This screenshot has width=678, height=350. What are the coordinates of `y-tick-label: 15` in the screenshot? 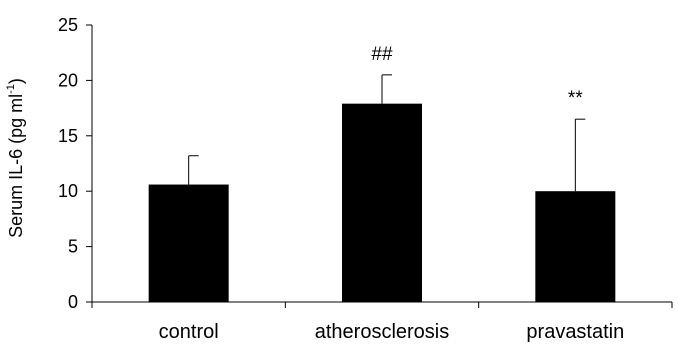 It's located at (68, 136).